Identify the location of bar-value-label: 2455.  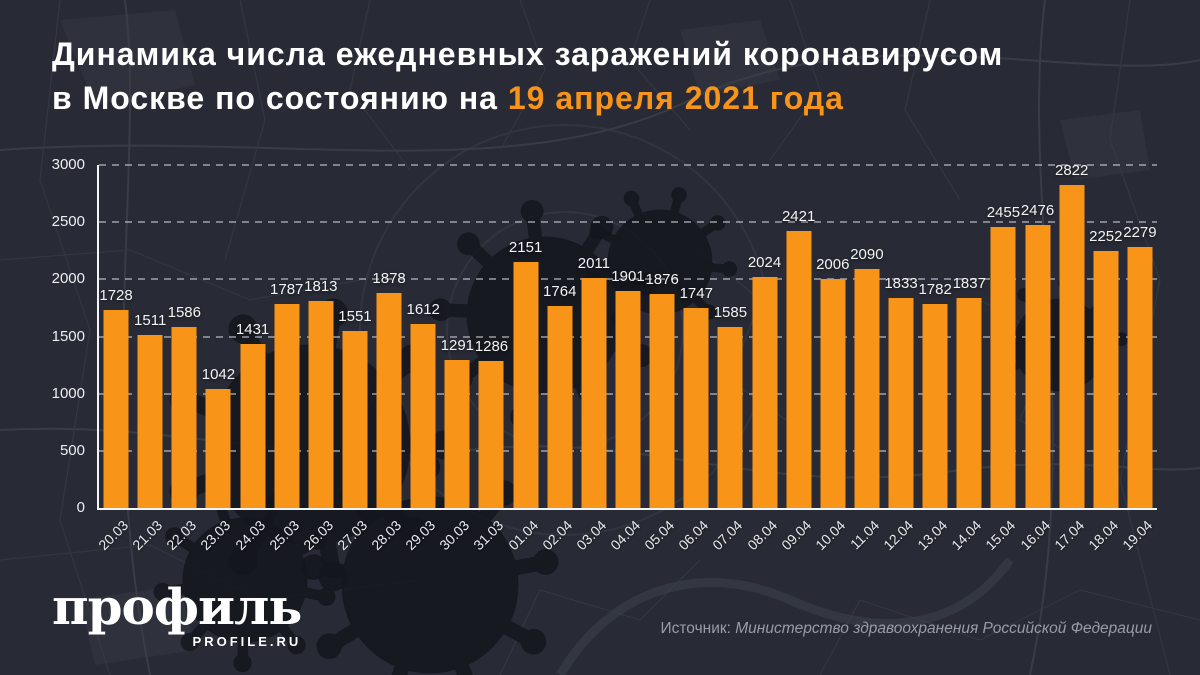
(1003, 212).